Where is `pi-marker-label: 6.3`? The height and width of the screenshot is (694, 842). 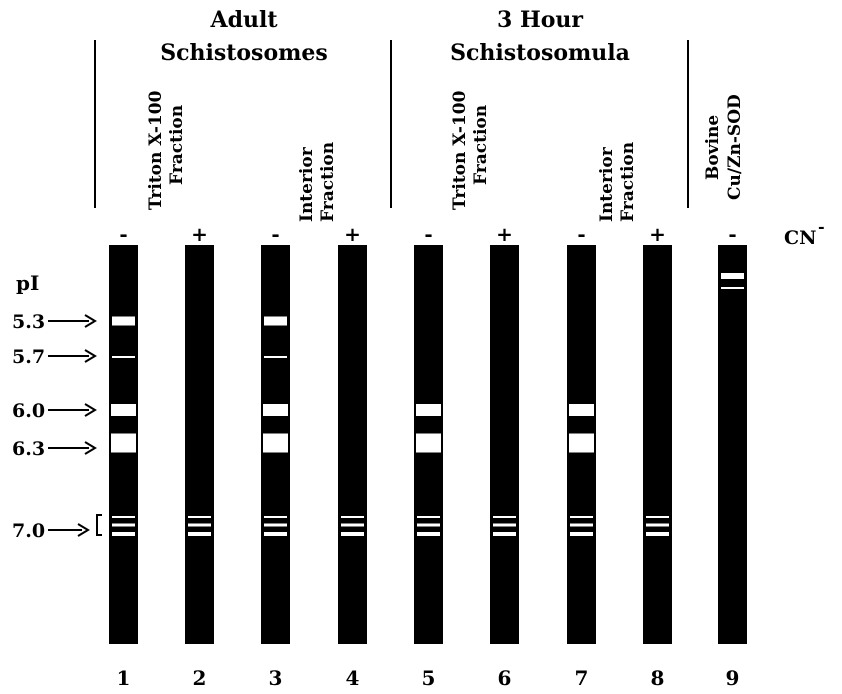 pi-marker-label: 6.3 is located at coordinates (28, 449).